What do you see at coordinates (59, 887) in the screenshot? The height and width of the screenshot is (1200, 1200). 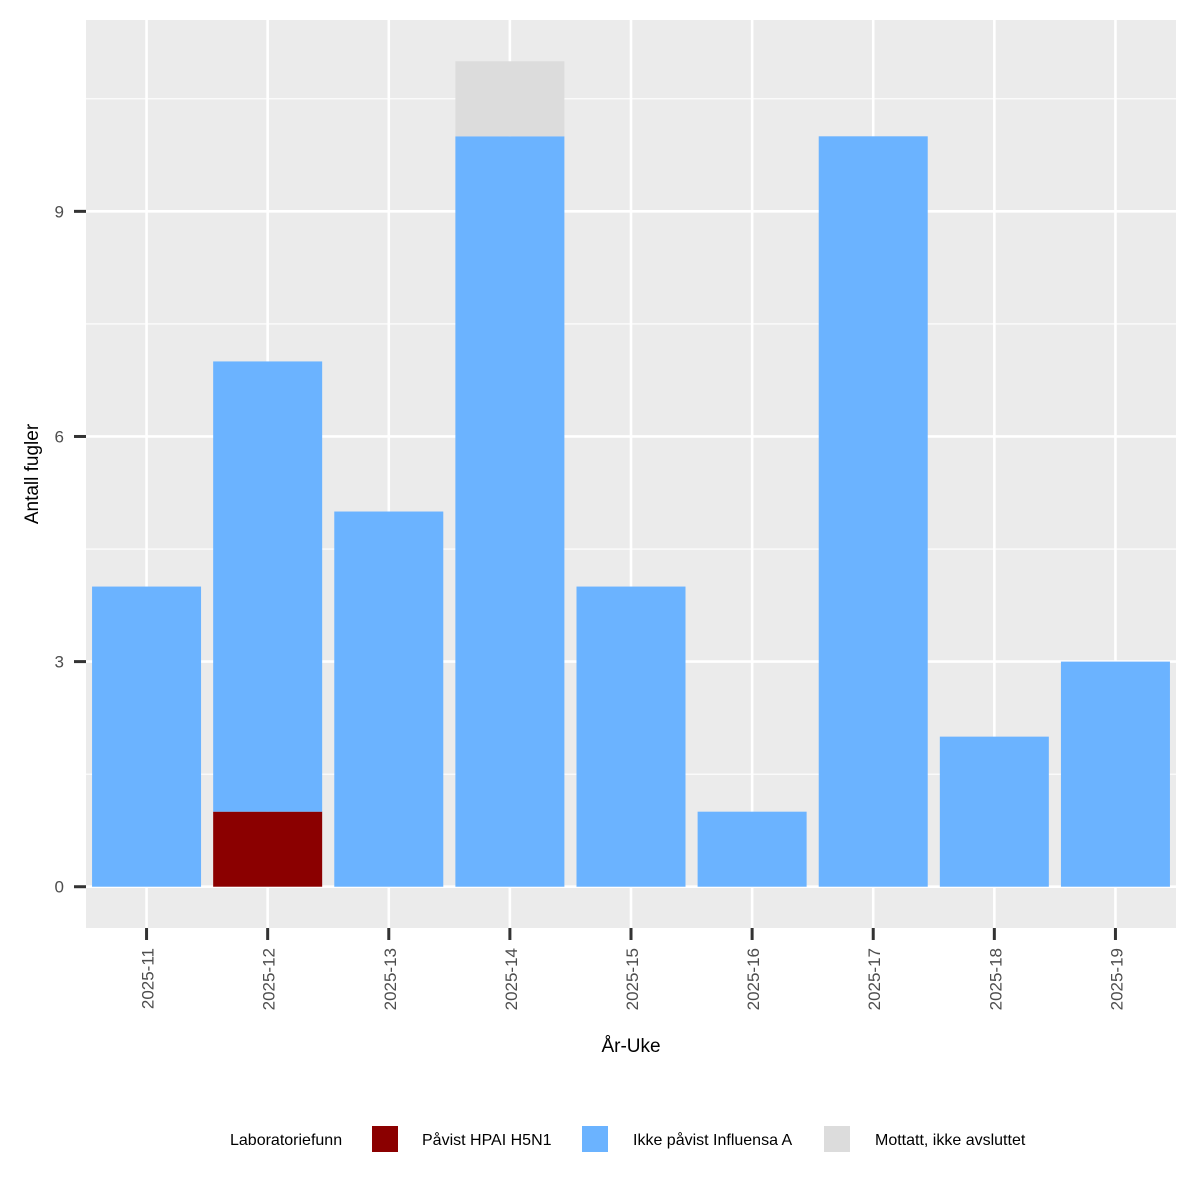 I see `y-tick-label: 0` at bounding box center [59, 887].